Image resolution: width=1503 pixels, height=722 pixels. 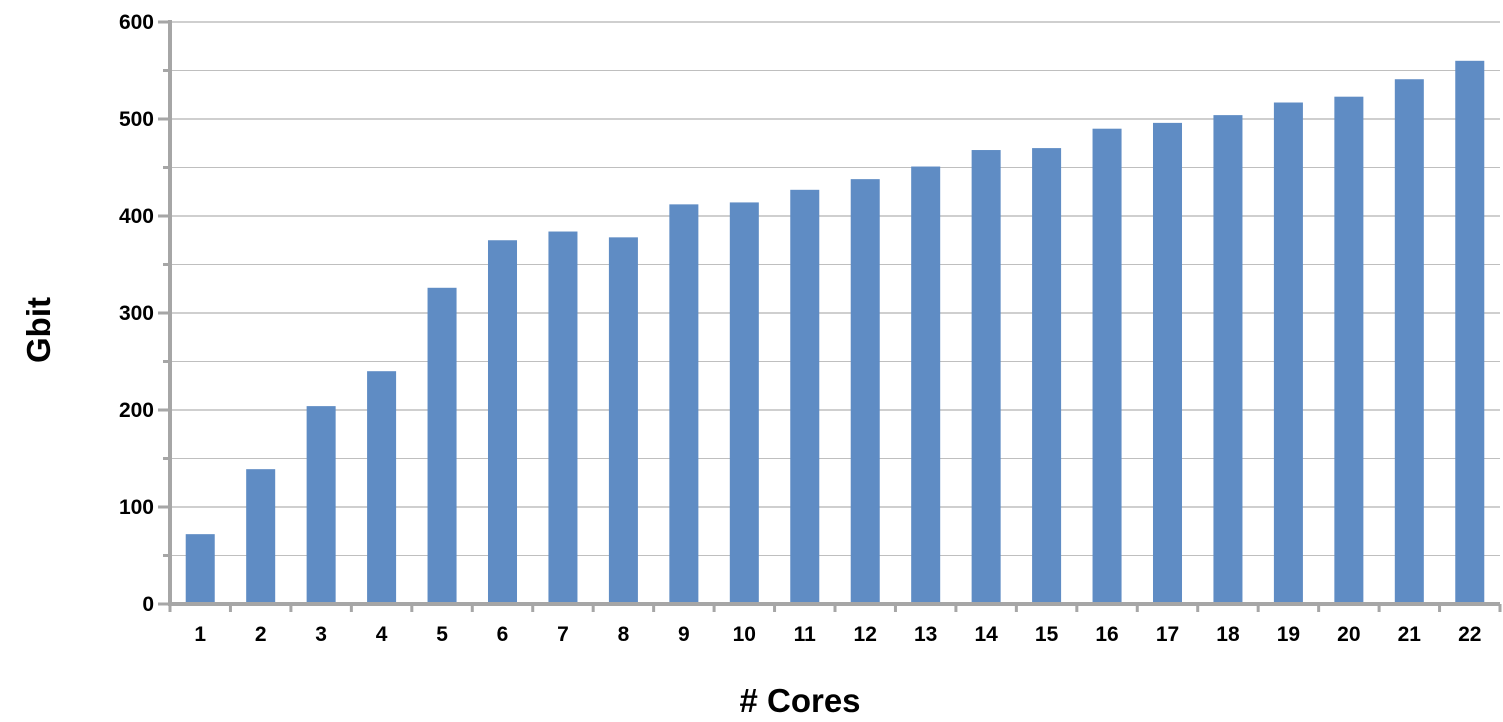 What do you see at coordinates (1106, 634) in the screenshot?
I see `x-tick-label: 16` at bounding box center [1106, 634].